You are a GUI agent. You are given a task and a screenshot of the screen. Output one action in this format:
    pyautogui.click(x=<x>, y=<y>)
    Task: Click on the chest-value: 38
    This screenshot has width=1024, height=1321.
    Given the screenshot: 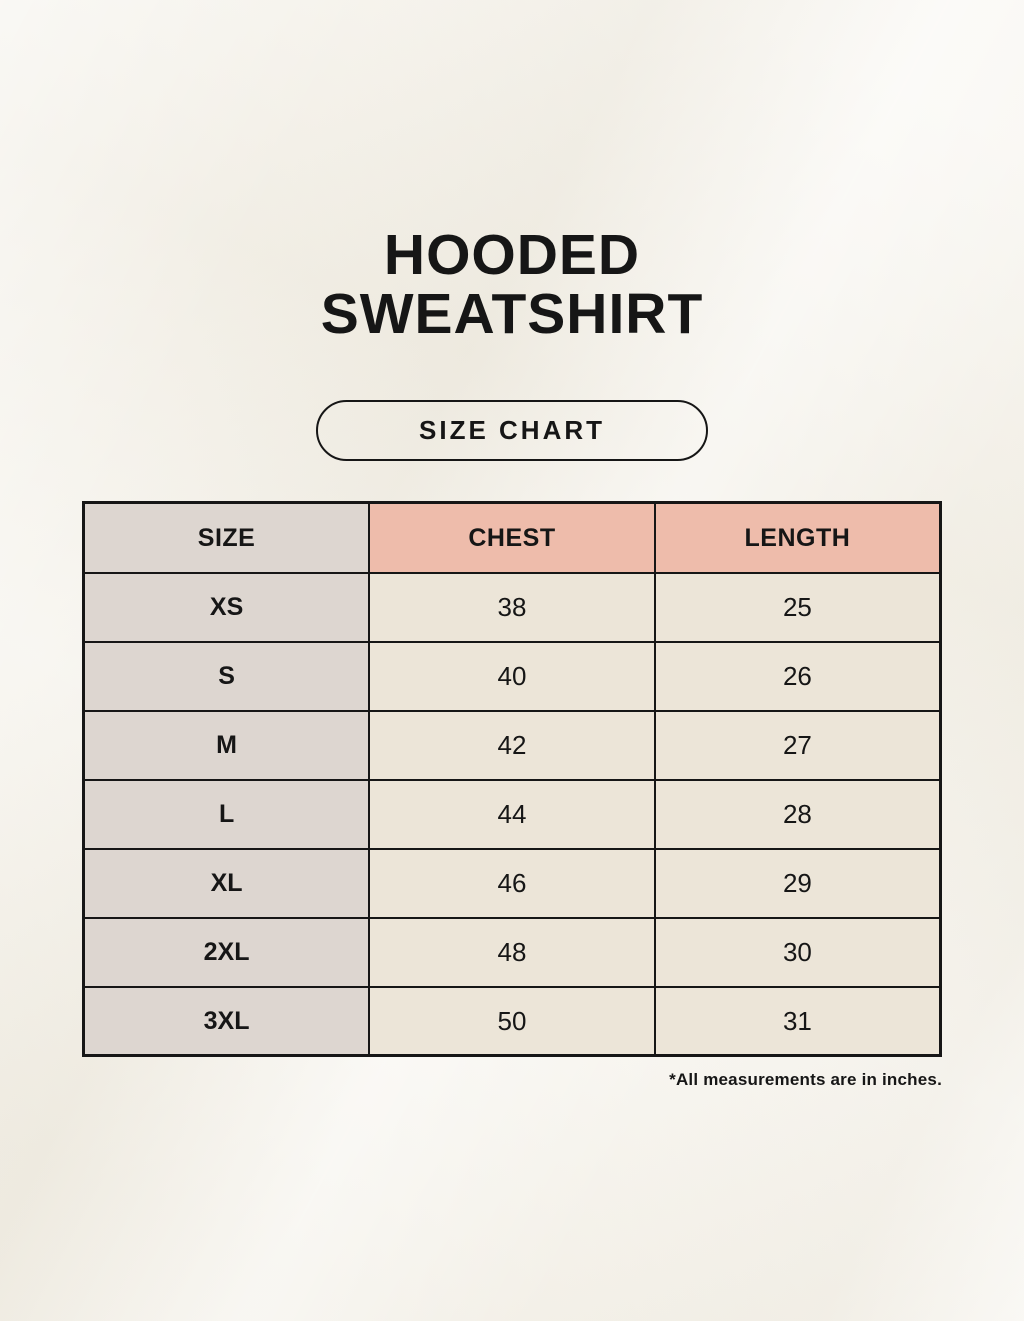 What is the action you would take?
    pyautogui.click(x=512, y=607)
    